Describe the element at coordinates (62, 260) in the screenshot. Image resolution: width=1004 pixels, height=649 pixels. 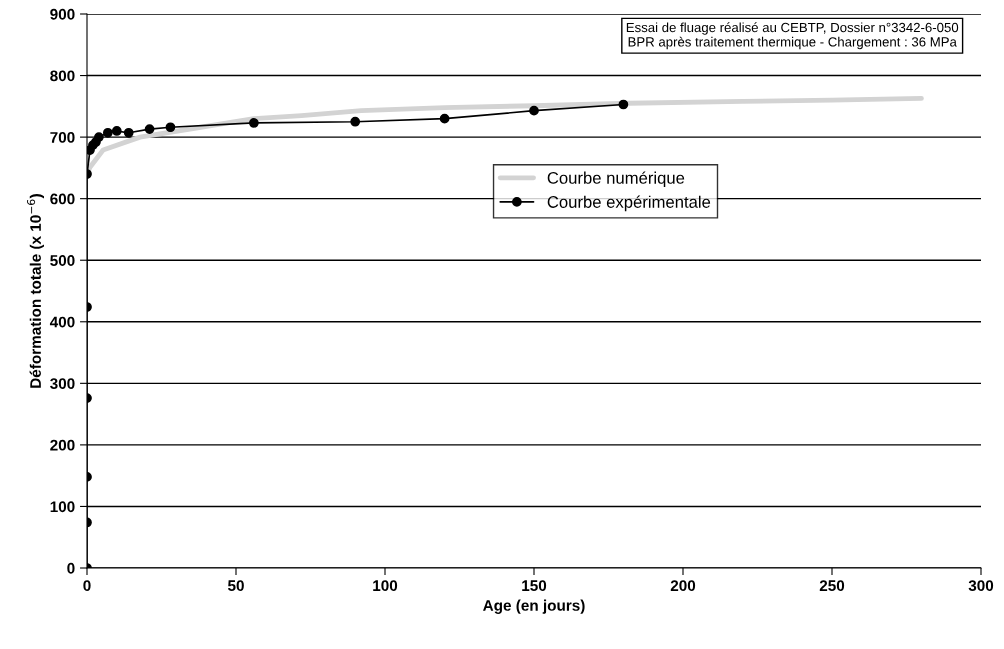
I see `y-tick-label: 500` at that location.